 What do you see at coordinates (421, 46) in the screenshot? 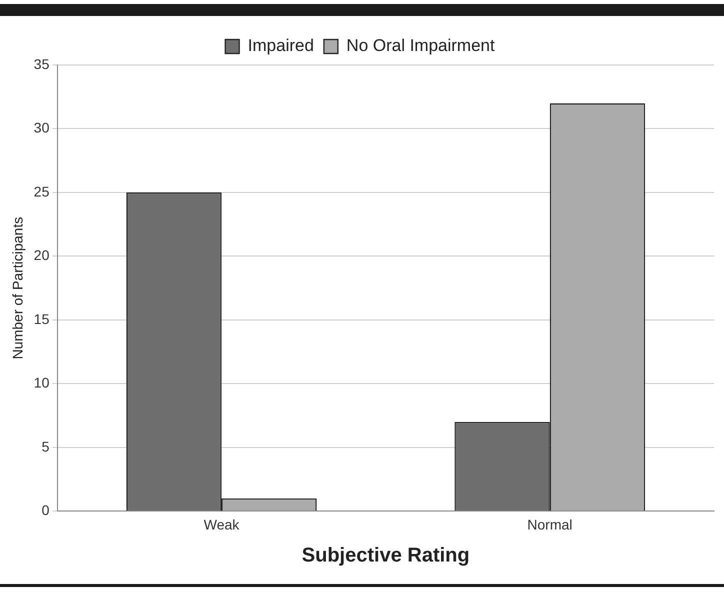
I see `legend-label: No Oral Impairment` at bounding box center [421, 46].